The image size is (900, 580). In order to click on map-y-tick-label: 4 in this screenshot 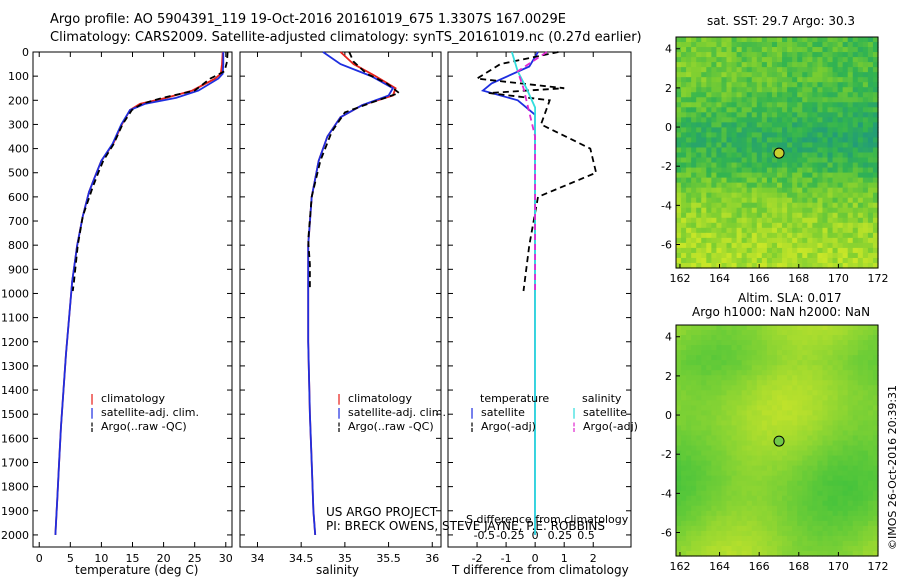, I will do `click(668, 337)`.